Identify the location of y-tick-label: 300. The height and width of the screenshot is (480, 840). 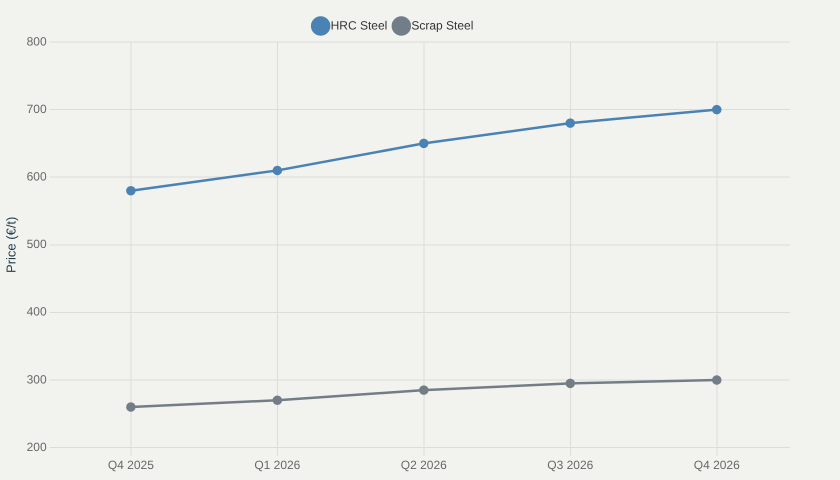
(36, 379).